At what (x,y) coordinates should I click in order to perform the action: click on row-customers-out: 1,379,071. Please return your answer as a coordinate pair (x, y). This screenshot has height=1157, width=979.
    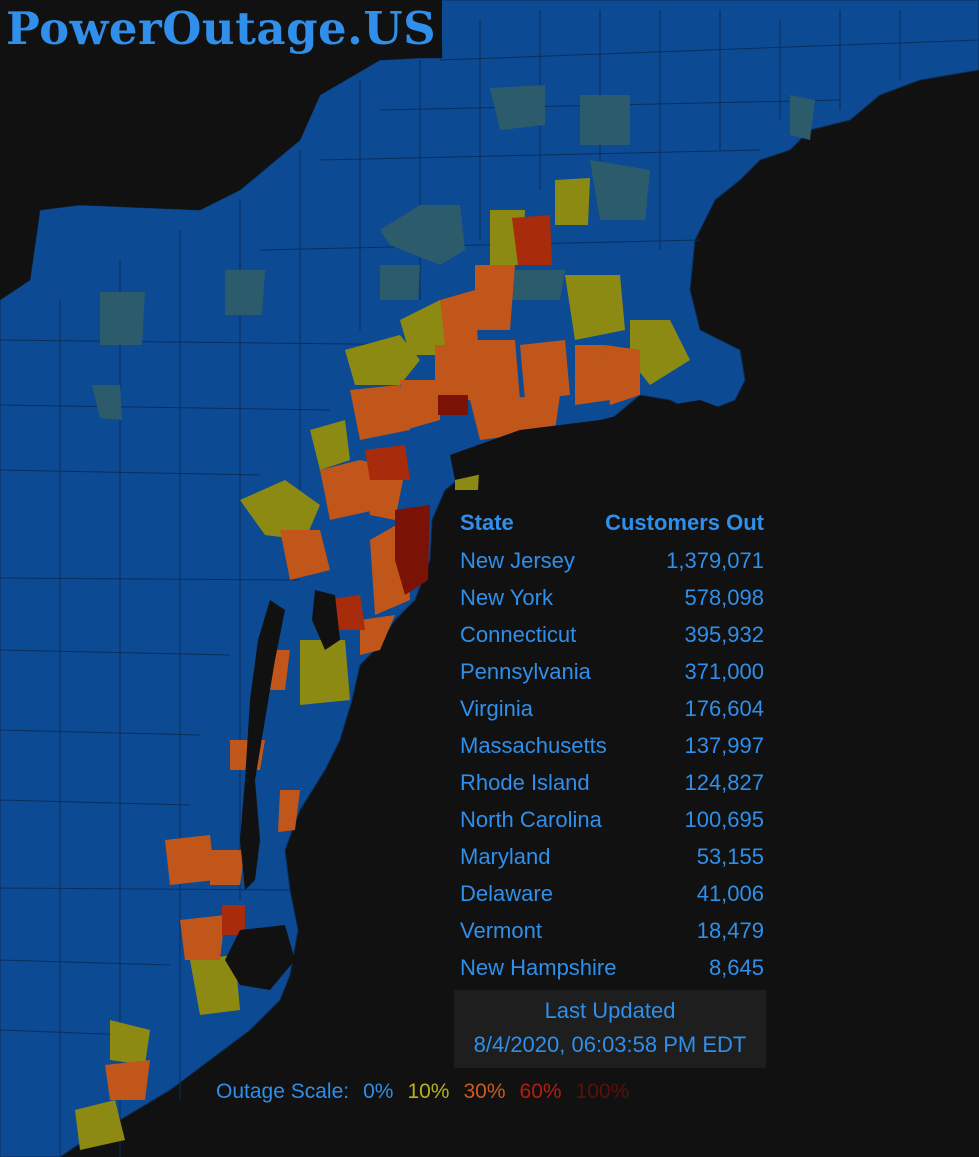
    Looking at the image, I should click on (715, 560).